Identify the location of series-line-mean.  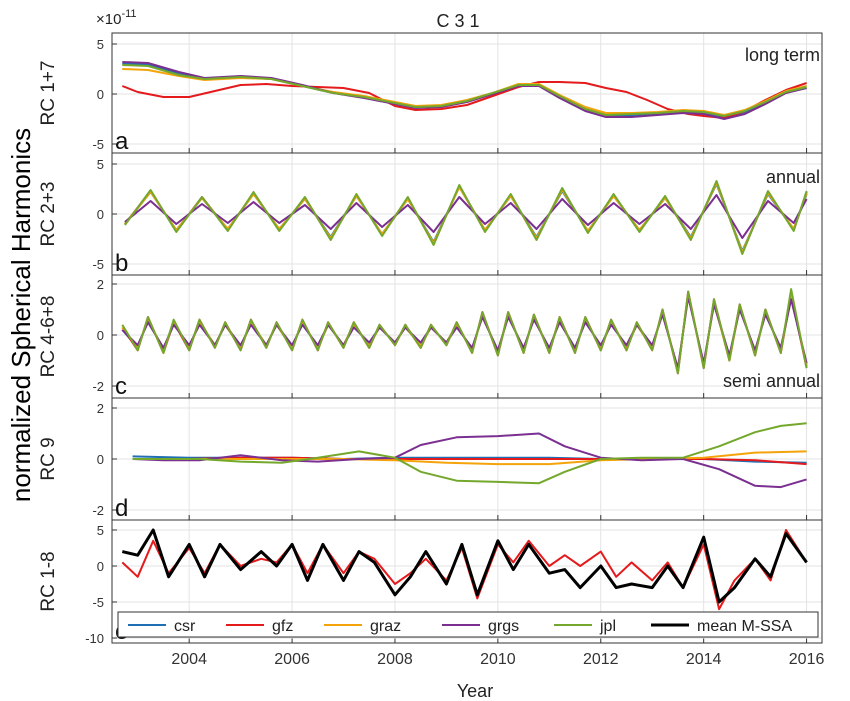
(464, 566).